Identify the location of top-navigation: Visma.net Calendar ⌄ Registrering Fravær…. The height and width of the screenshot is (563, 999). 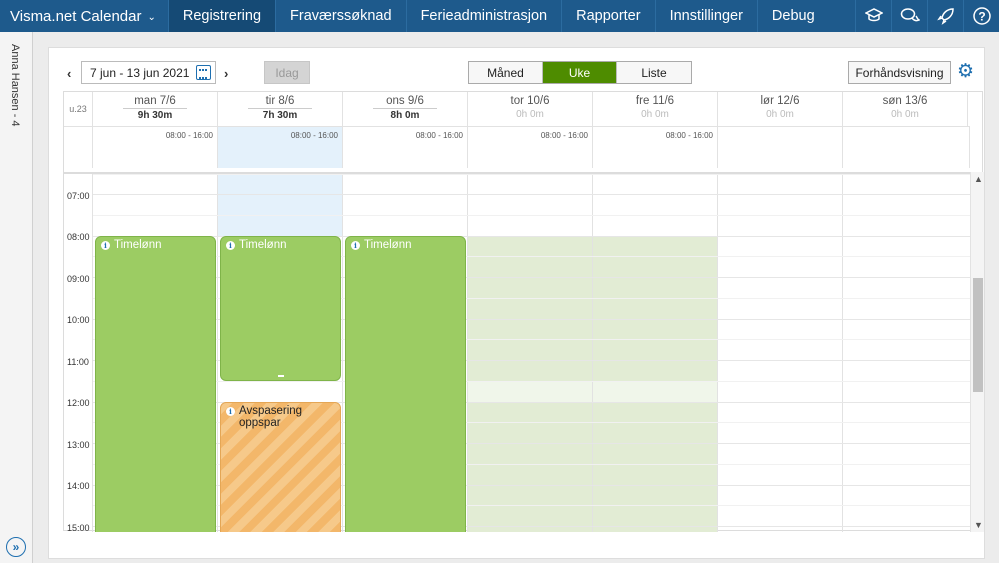
(499, 16).